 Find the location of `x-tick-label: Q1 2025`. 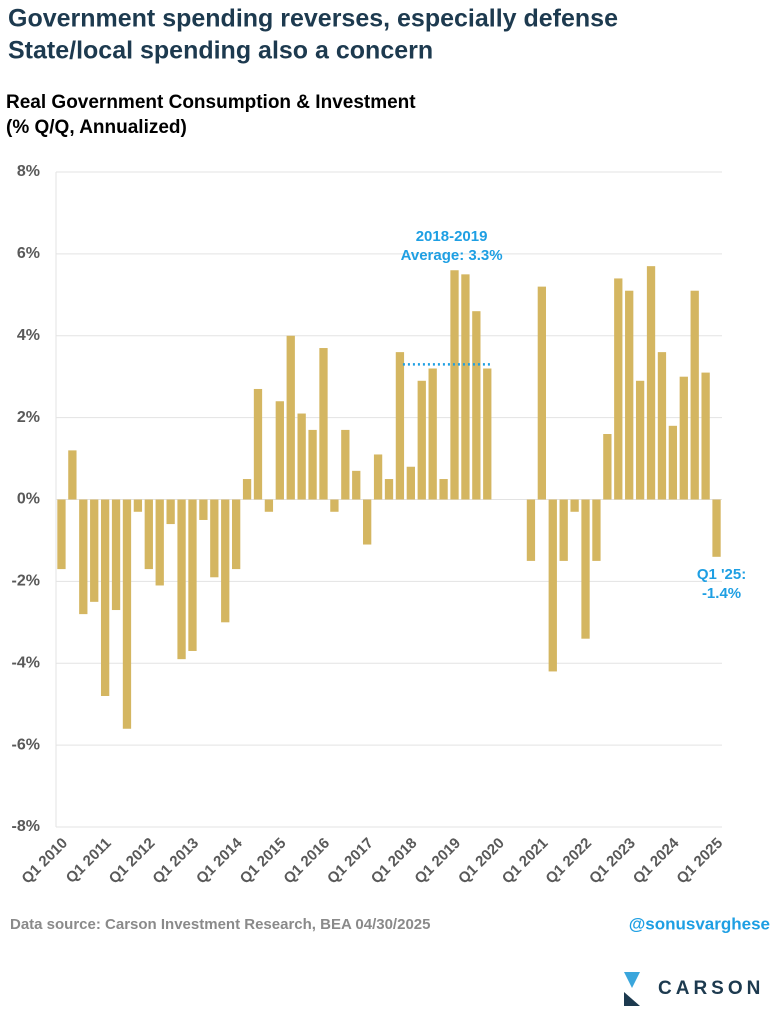

x-tick-label: Q1 2025 is located at coordinates (699, 861).